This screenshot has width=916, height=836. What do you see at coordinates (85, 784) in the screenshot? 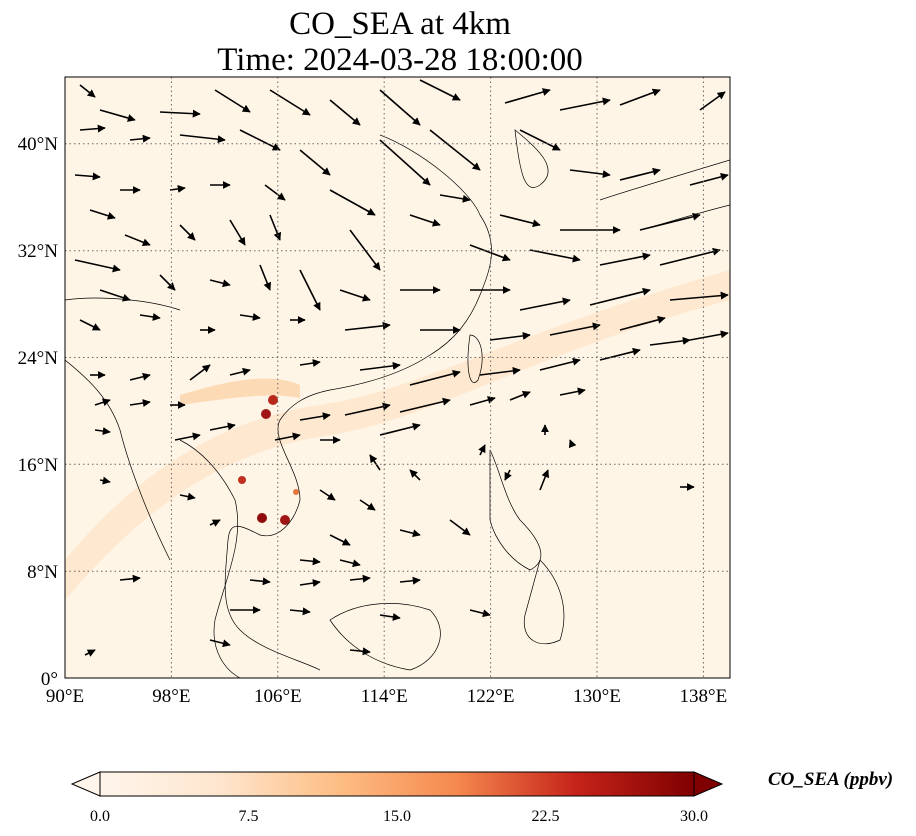
I see `colorbar-extend-low` at bounding box center [85, 784].